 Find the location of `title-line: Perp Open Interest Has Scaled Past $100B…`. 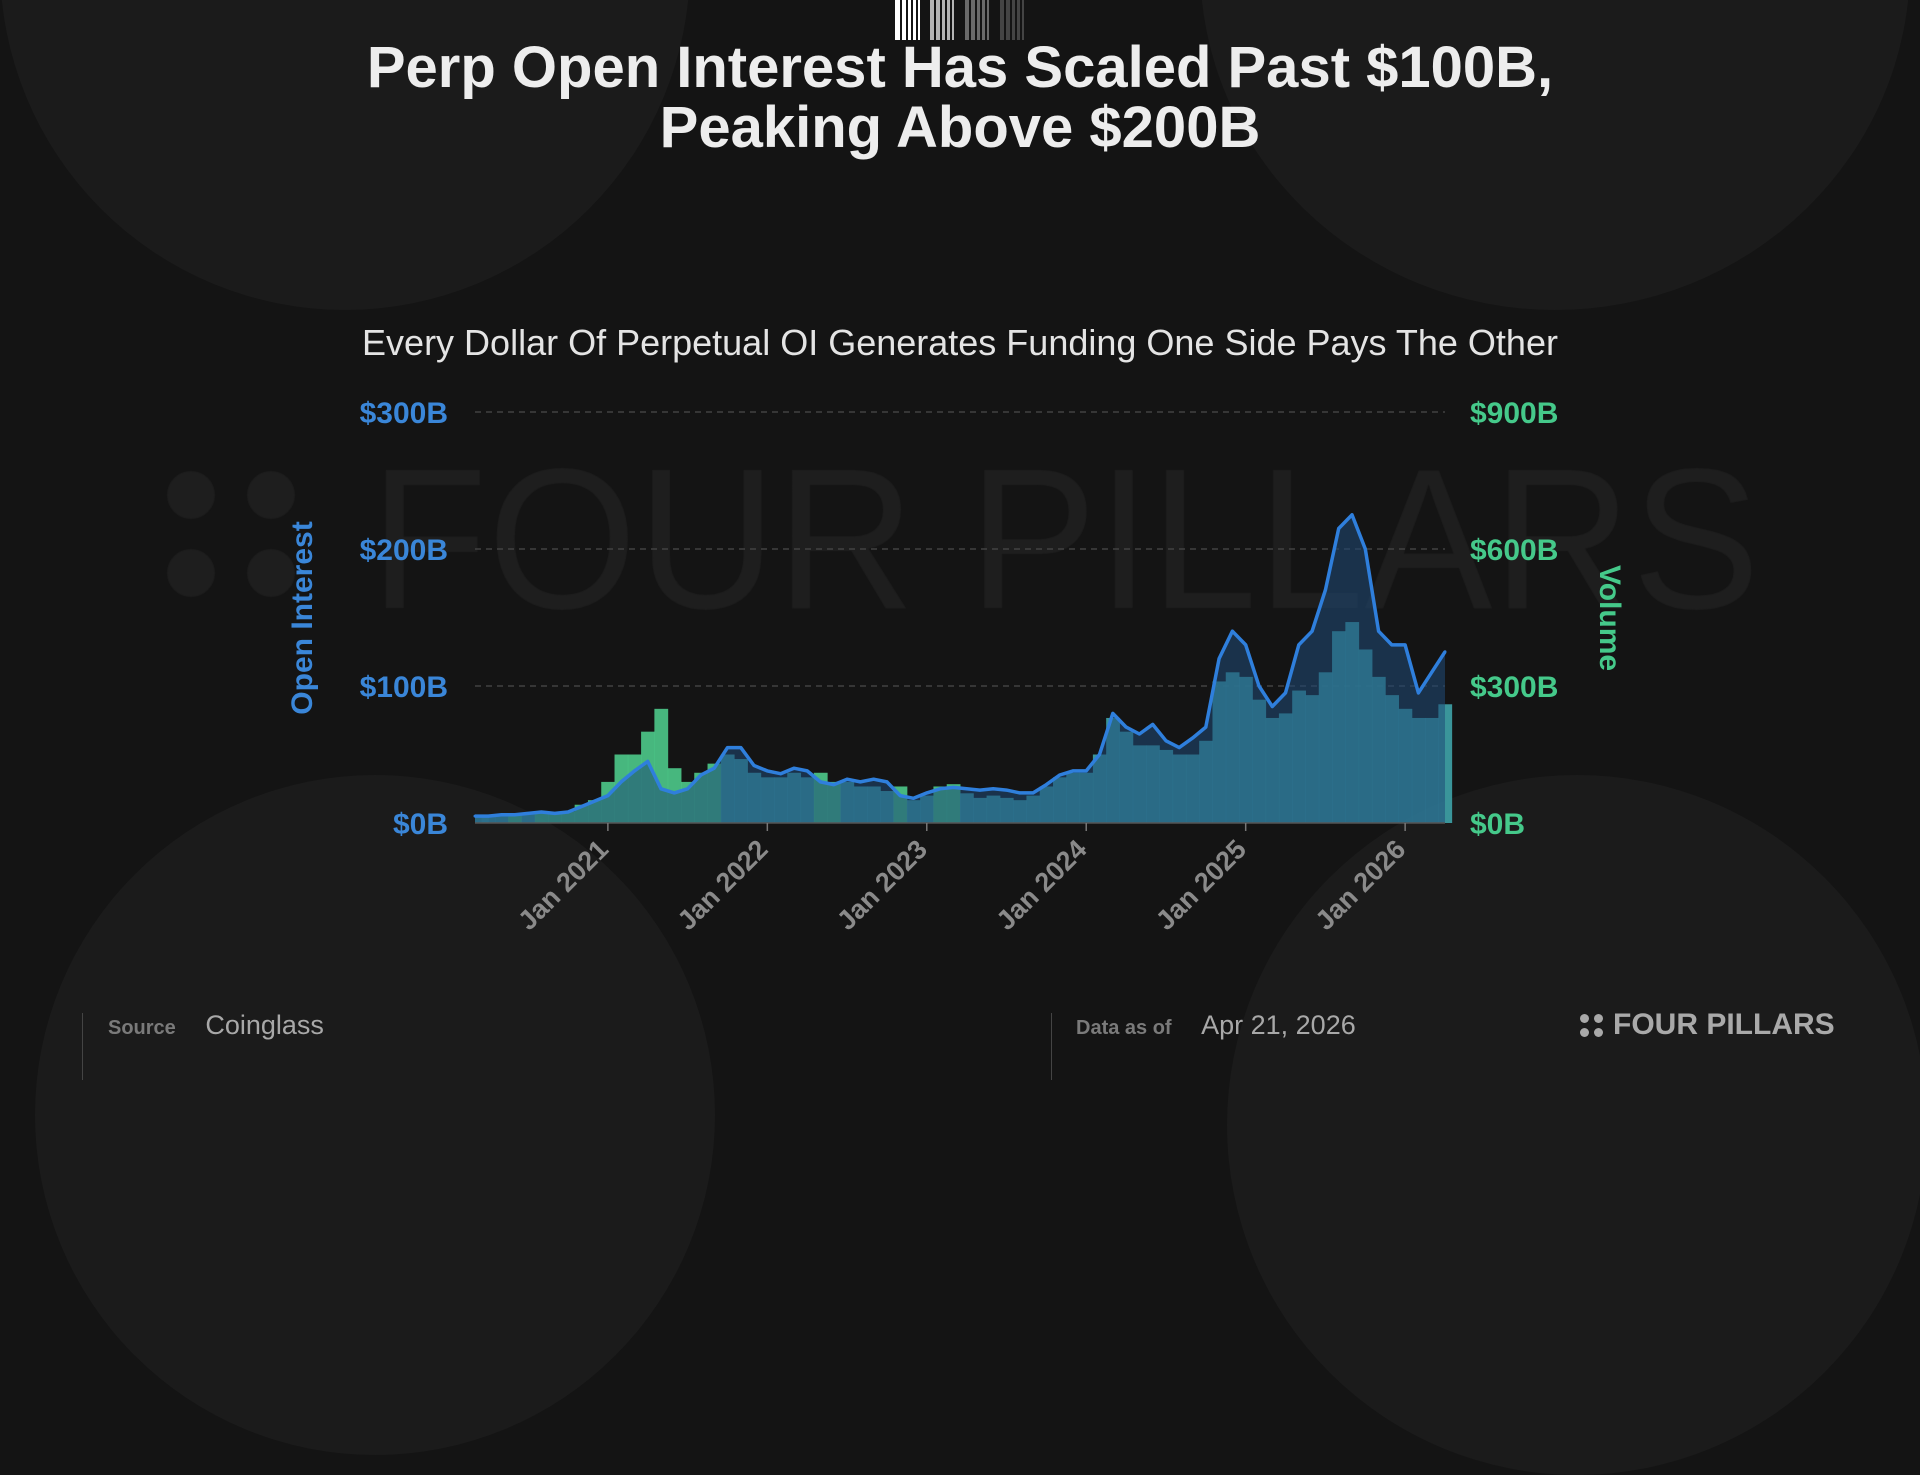

title-line: Perp Open Interest Has Scaled Past $100B… is located at coordinates (960, 67).